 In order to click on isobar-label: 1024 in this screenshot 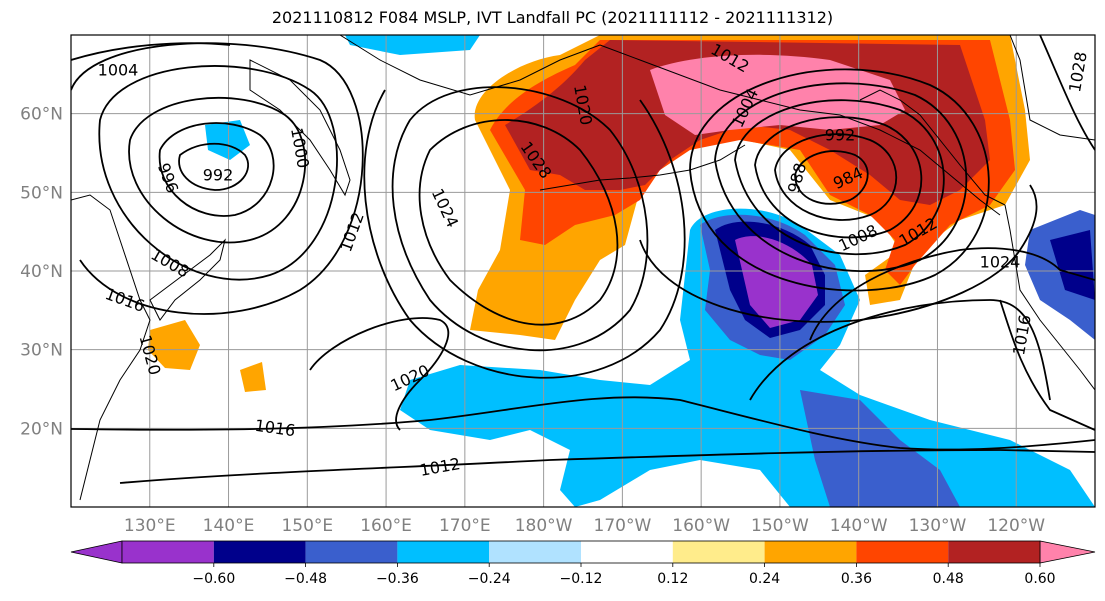, I will do `click(1000, 262)`.